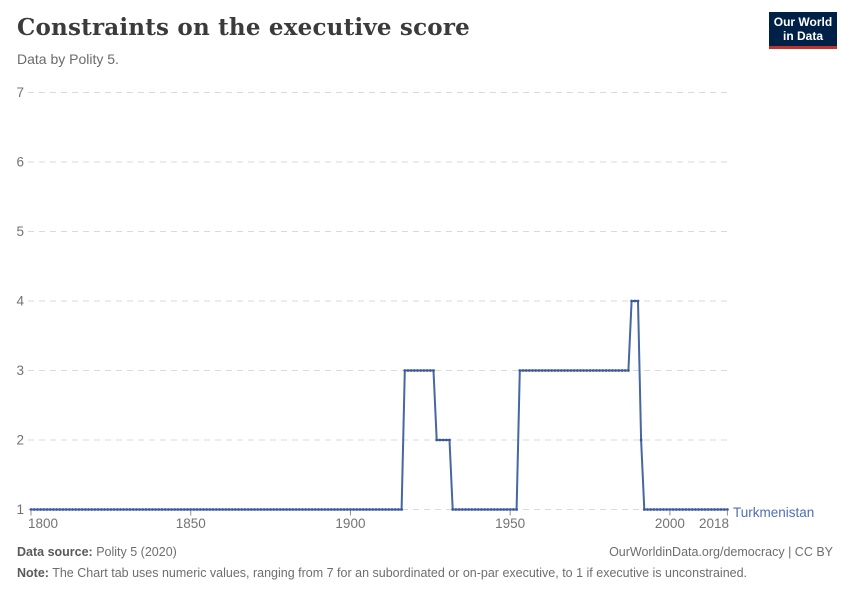  Describe the element at coordinates (350, 523) in the screenshot. I see `x-axis-tick-label: 1900` at that location.